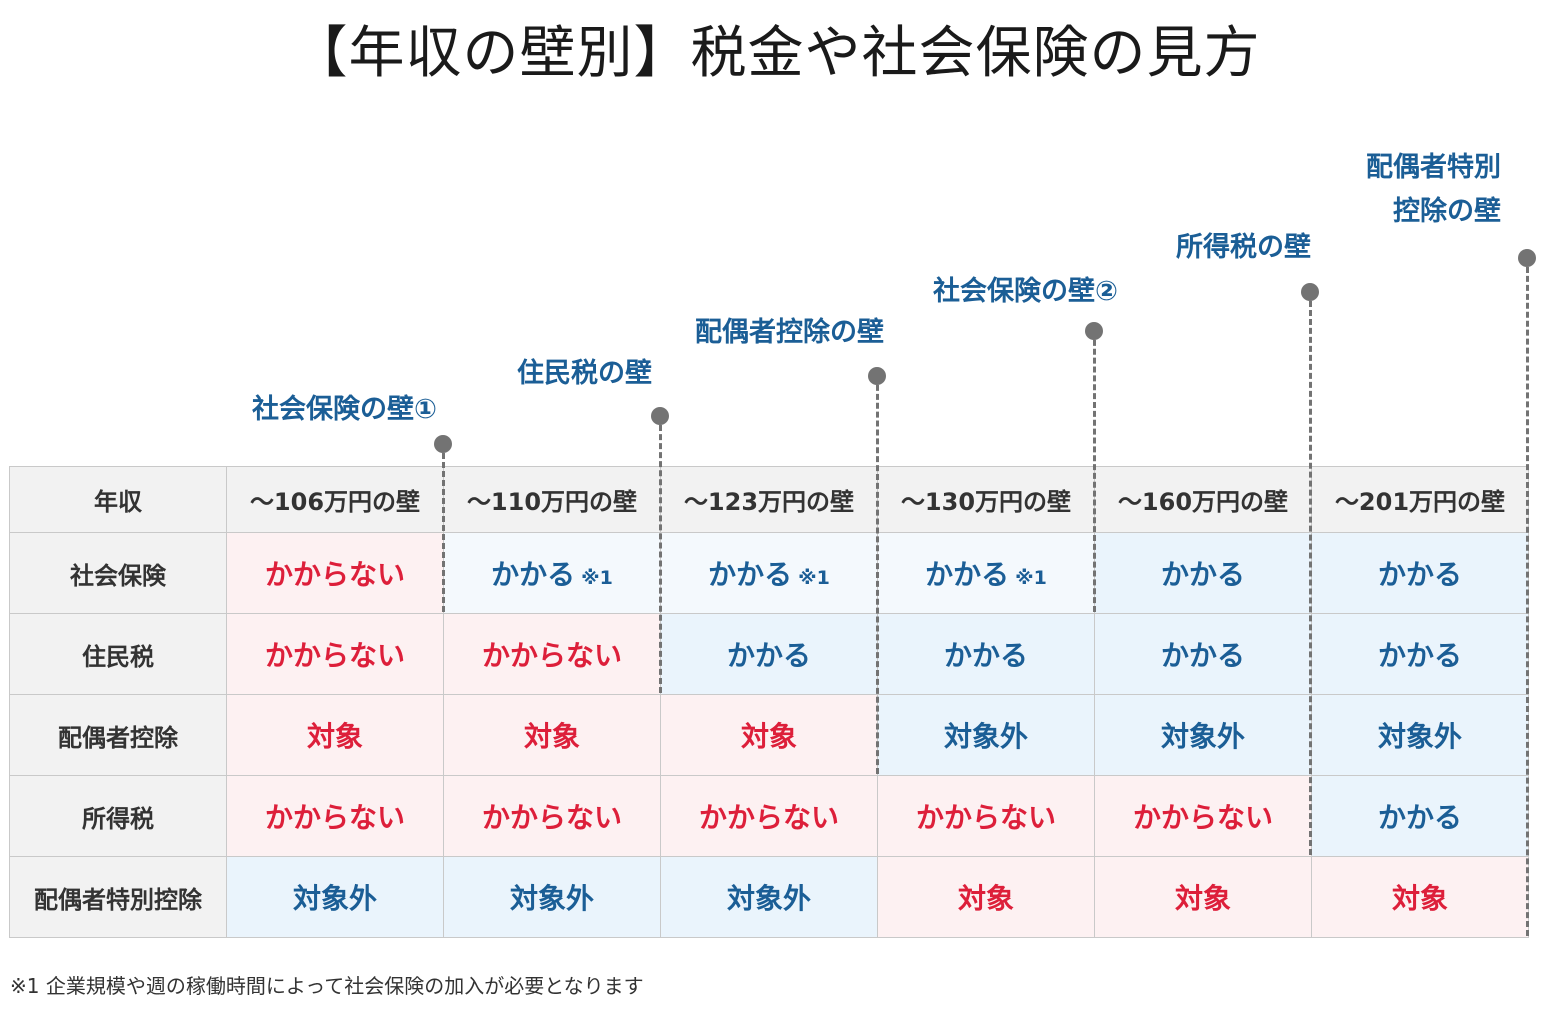 The height and width of the screenshot is (1024, 1552). I want to click on table-row: 配偶者控除 対象 対象 対象 対象外 対象外 対象外, so click(769, 735).